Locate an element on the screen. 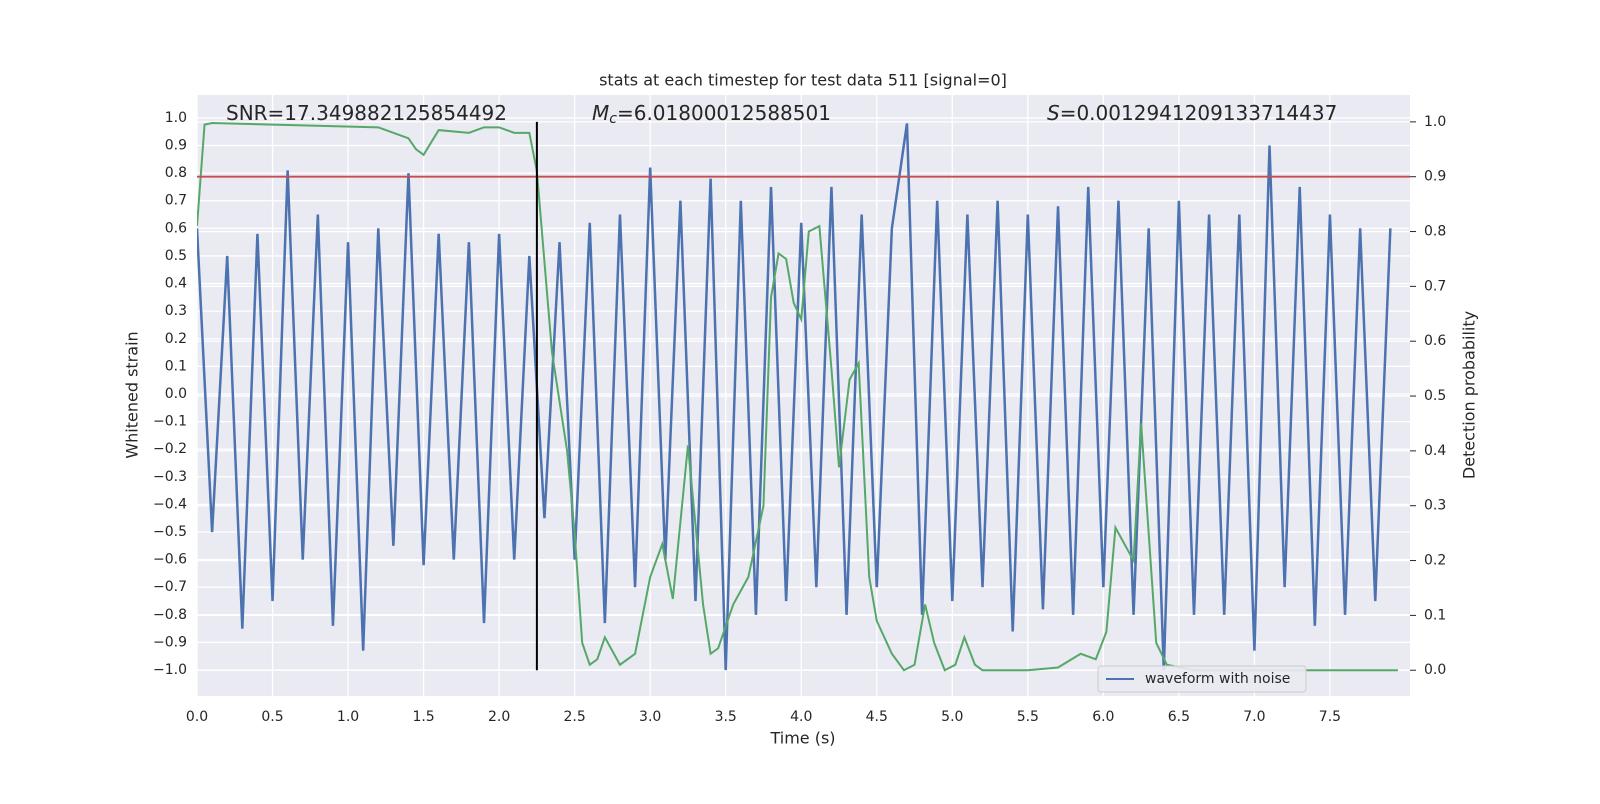  y-tick-label: −1.0 is located at coordinates (170, 670).